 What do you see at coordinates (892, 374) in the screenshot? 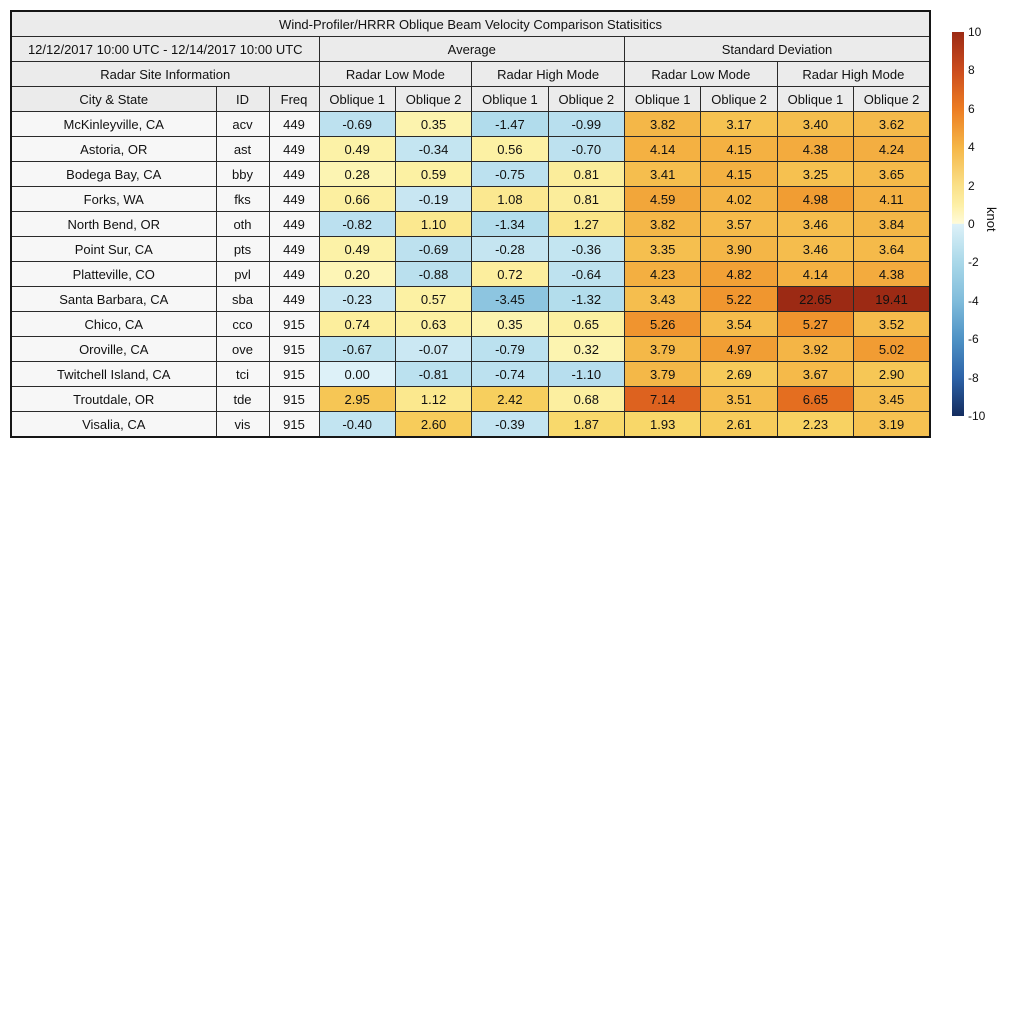
I see `value-cell: 2.90` at bounding box center [892, 374].